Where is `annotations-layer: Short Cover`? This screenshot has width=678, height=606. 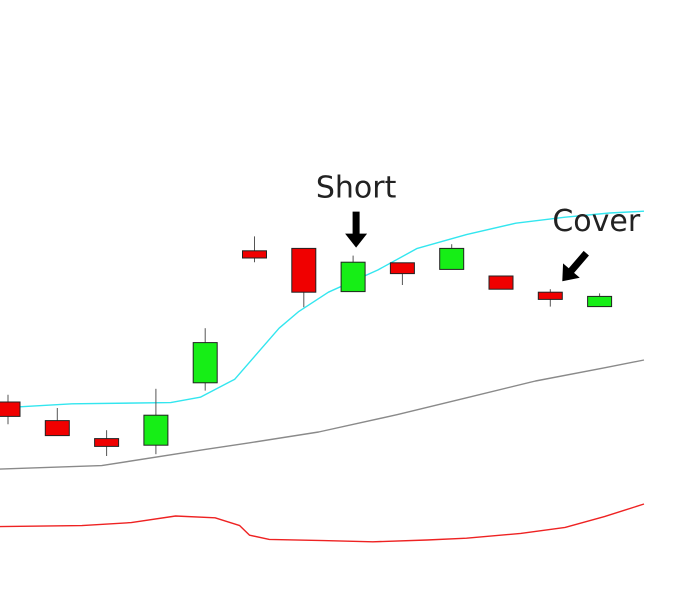
annotations-layer: Short Cover is located at coordinates (478, 226).